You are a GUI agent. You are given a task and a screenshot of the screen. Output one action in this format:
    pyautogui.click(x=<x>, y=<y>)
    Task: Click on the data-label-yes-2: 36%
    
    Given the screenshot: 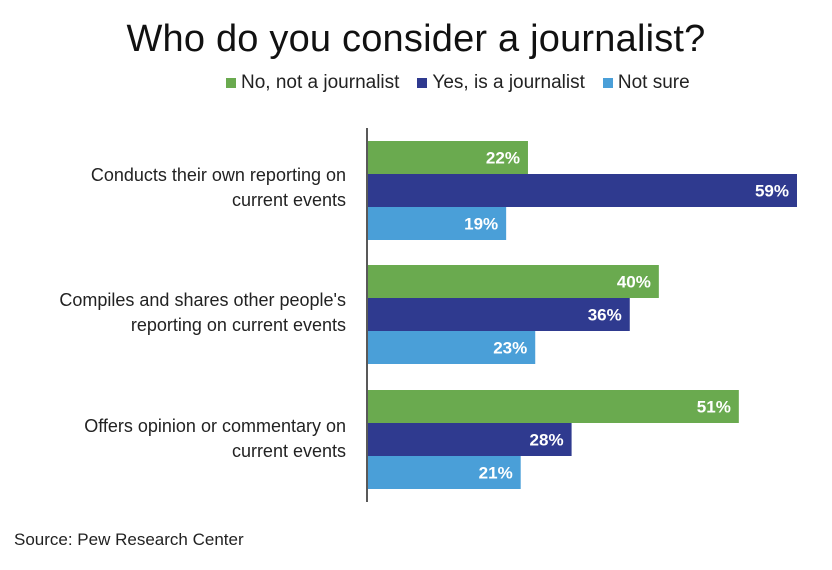 What is the action you would take?
    pyautogui.click(x=605, y=315)
    